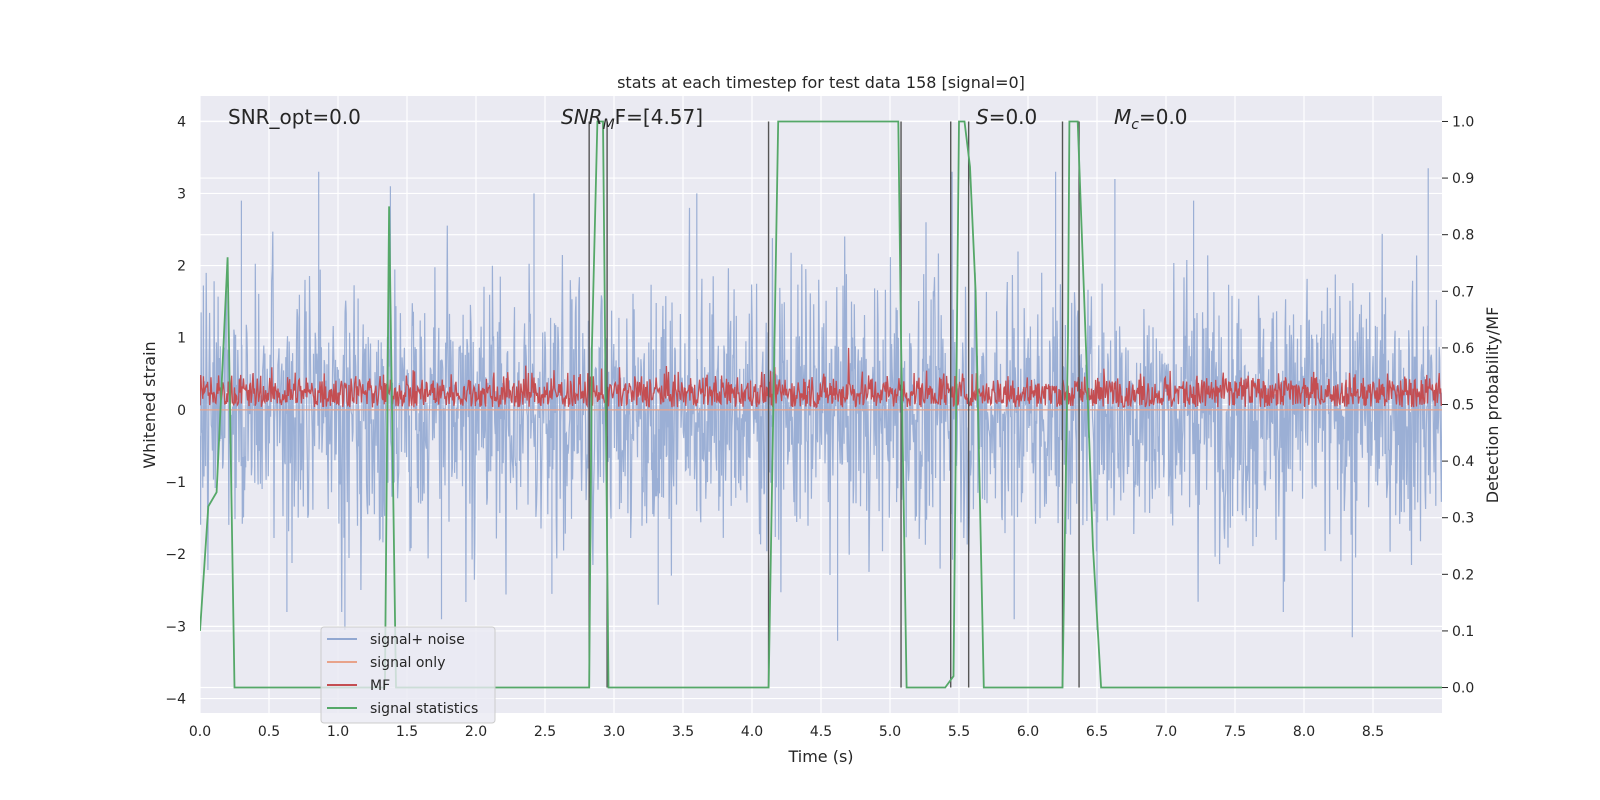 This screenshot has width=1600, height=800. I want to click on x-tick-label: 7.0, so click(1166, 732).